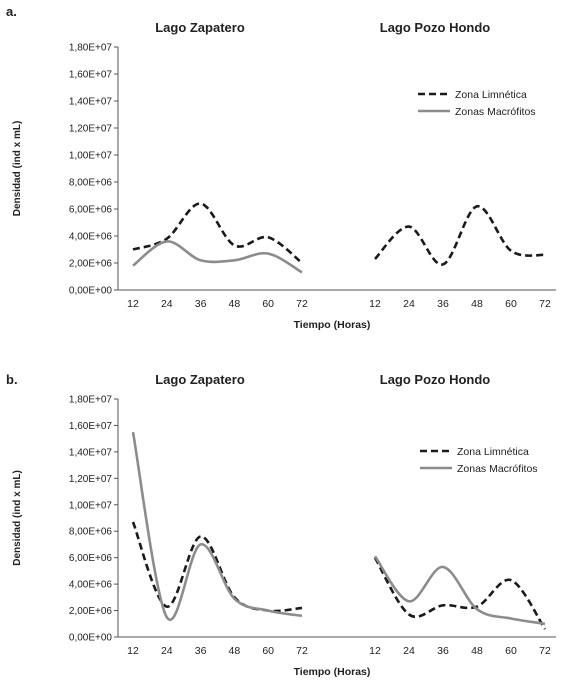  Describe the element at coordinates (12, 379) in the screenshot. I see `panel-label: b.` at that location.